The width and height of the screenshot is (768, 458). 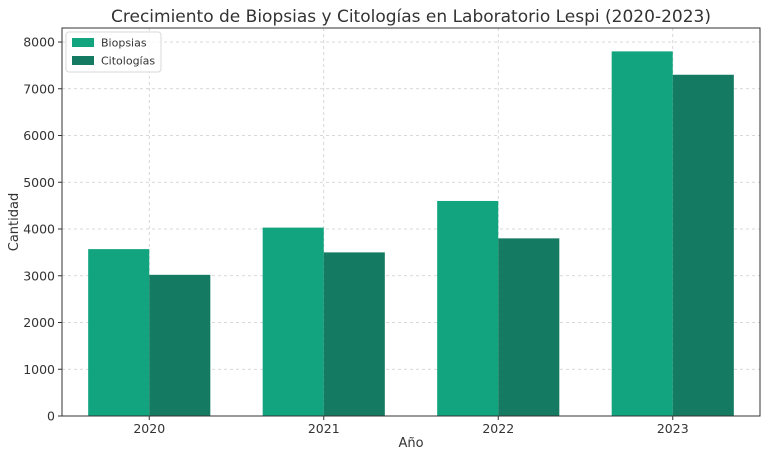 What do you see at coordinates (39, 369) in the screenshot?
I see `y-tick-label: 1000` at bounding box center [39, 369].